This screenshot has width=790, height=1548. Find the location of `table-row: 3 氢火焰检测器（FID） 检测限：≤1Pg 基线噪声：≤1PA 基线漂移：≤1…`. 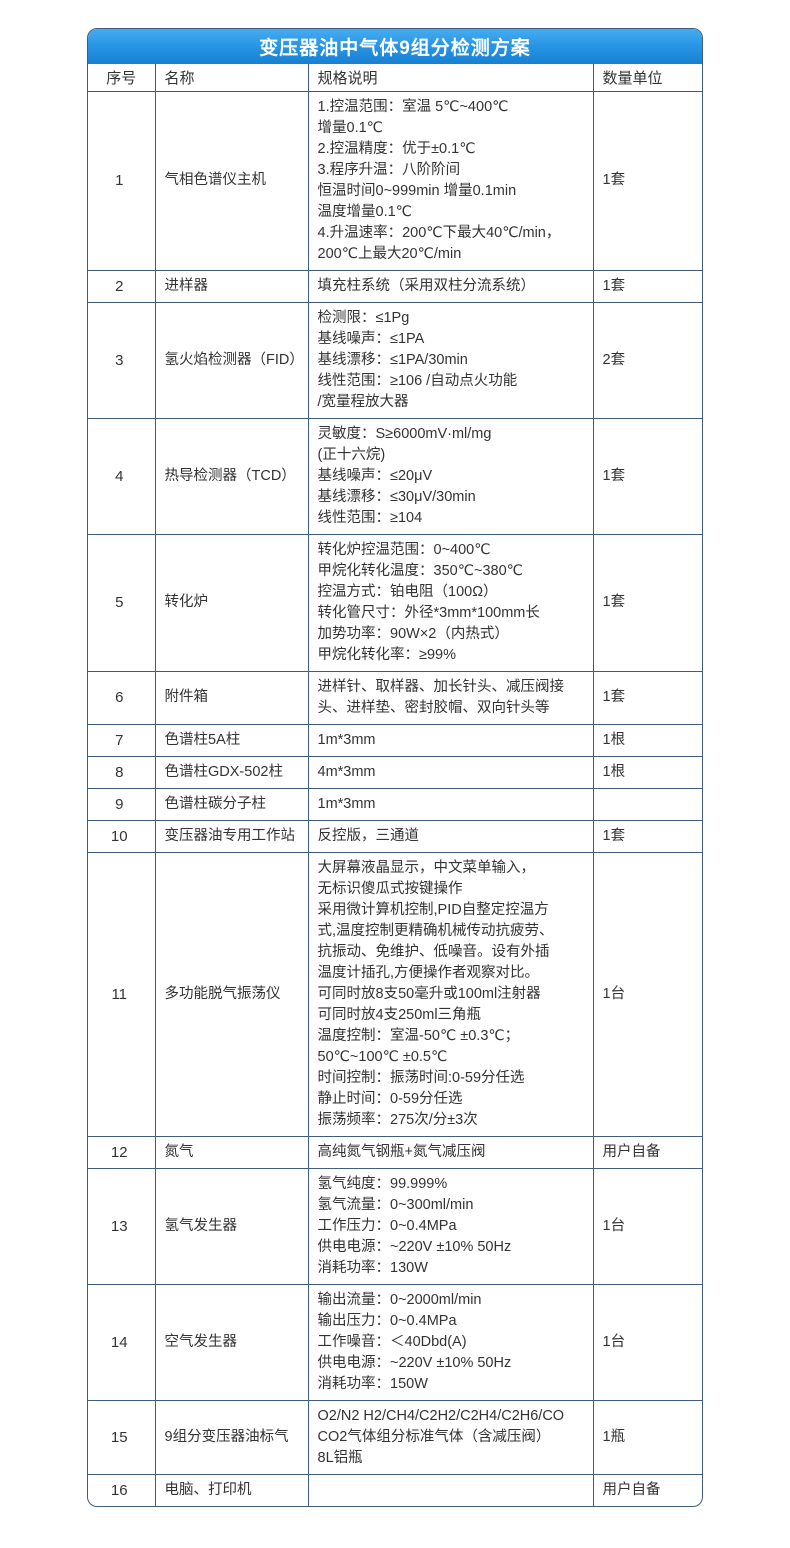

table-row: 3 氢火焰检测器（FID） 检测限：≤1Pg 基线噪声：≤1PA 基线漂移：≤1… is located at coordinates (395, 360).